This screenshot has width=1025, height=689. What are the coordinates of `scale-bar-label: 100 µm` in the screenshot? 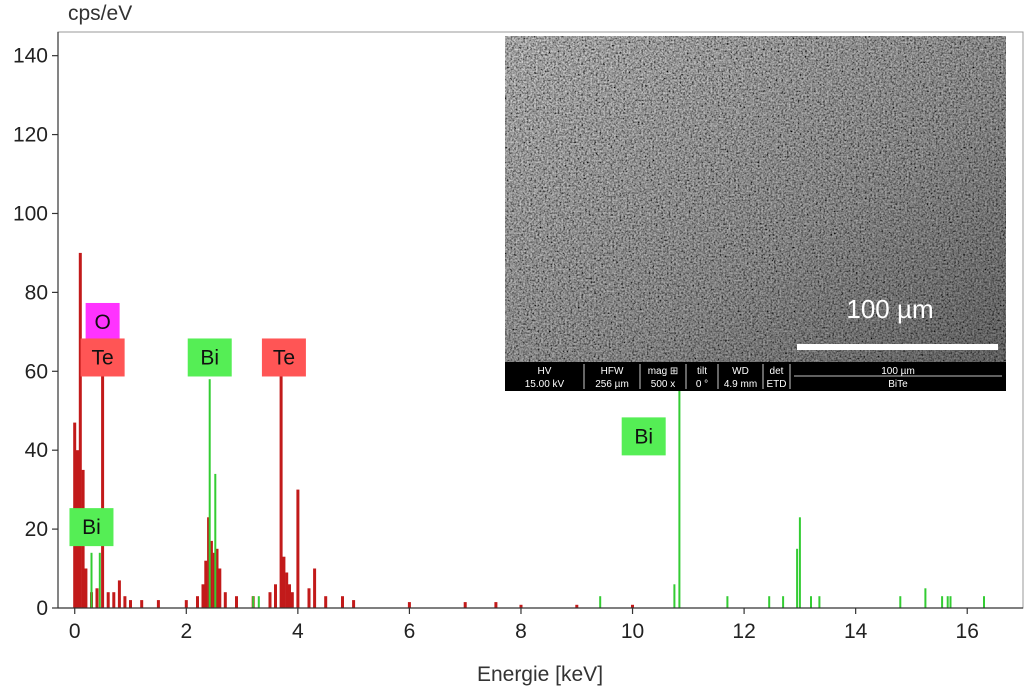 It's located at (889, 309).